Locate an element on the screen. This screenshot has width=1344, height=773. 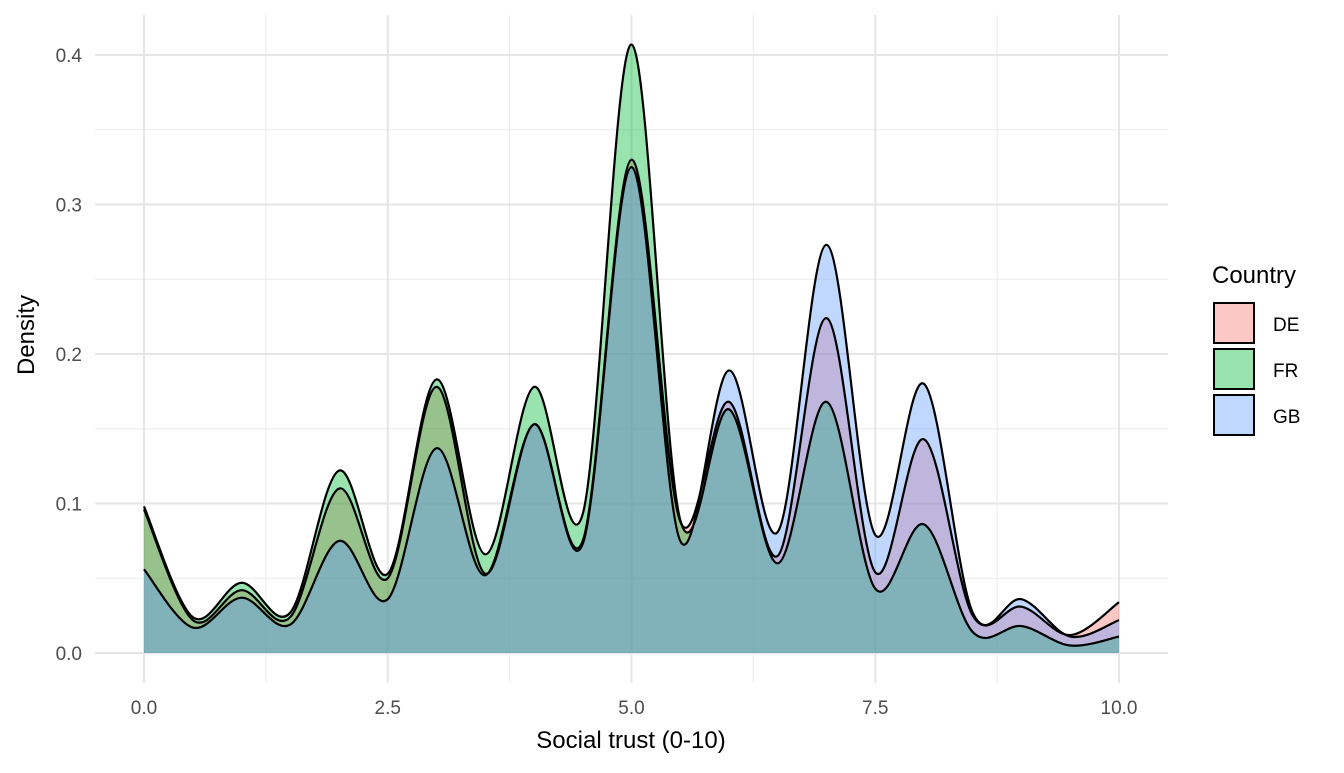
y-axis-ticks: 0.0 0.1 0.2 0.3 0.4 is located at coordinates (69, 355).